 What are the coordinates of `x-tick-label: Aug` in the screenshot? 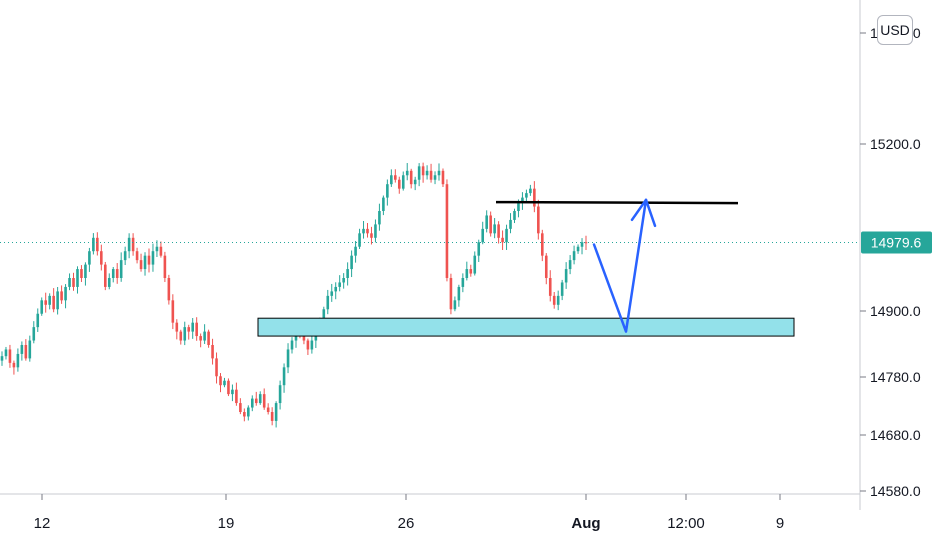 It's located at (585, 523).